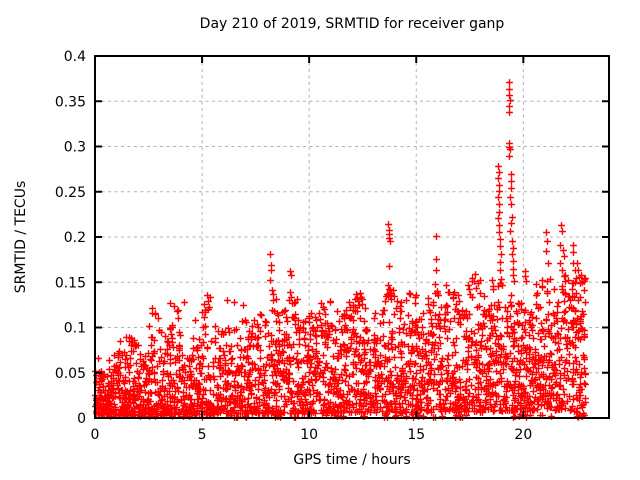  What do you see at coordinates (70, 283) in the screenshot?
I see `y-tick-label: 0.15` at bounding box center [70, 283].